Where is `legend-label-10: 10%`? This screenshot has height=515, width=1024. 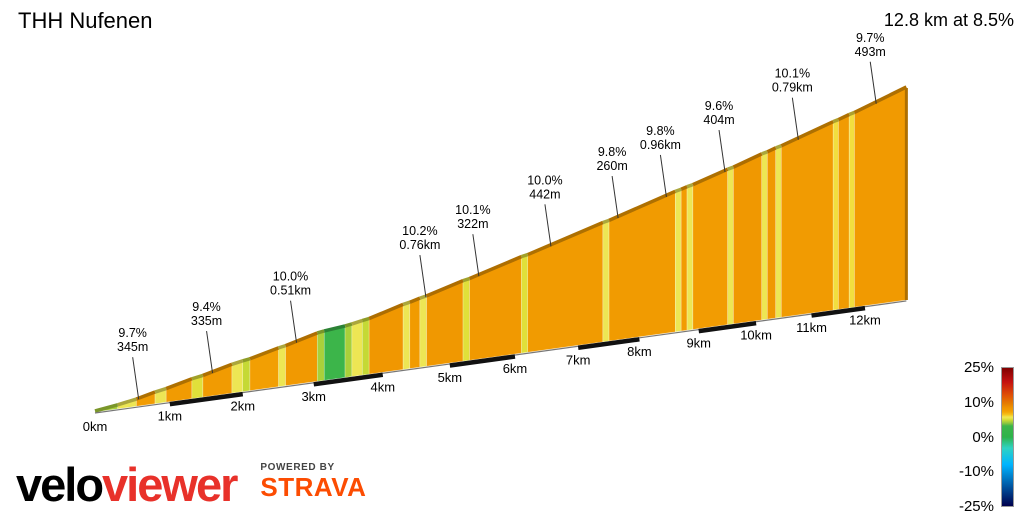 legend-label-10: 10% is located at coordinates (978, 402).